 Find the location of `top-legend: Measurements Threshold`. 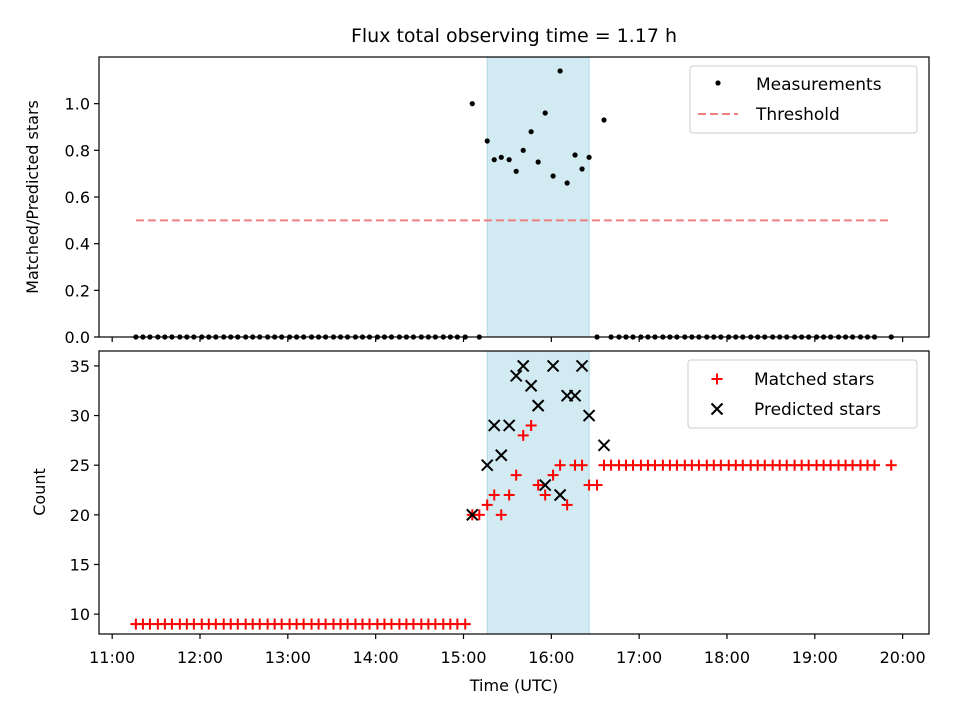

top-legend: Measurements Threshold is located at coordinates (803, 99).